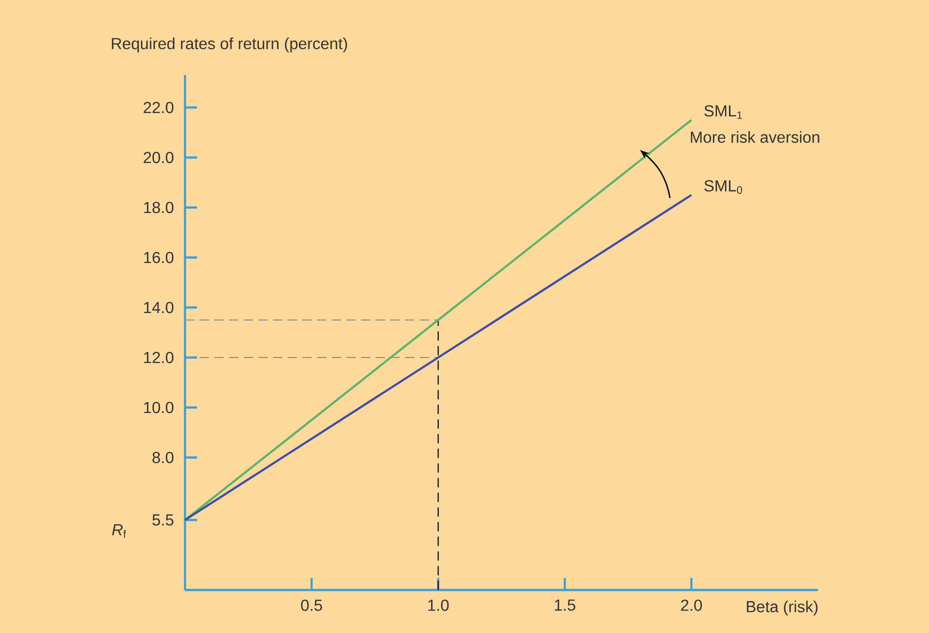 The image size is (929, 633). I want to click on x-tick-label: 1.0, so click(438, 605).